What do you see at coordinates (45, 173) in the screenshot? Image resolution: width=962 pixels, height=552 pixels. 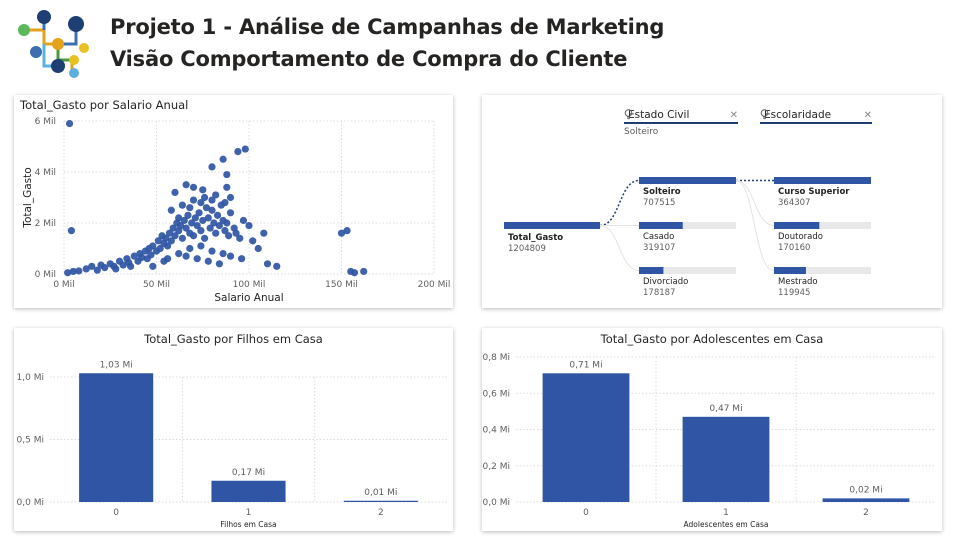 I see `y-tick-label: 4 Mil` at bounding box center [45, 173].